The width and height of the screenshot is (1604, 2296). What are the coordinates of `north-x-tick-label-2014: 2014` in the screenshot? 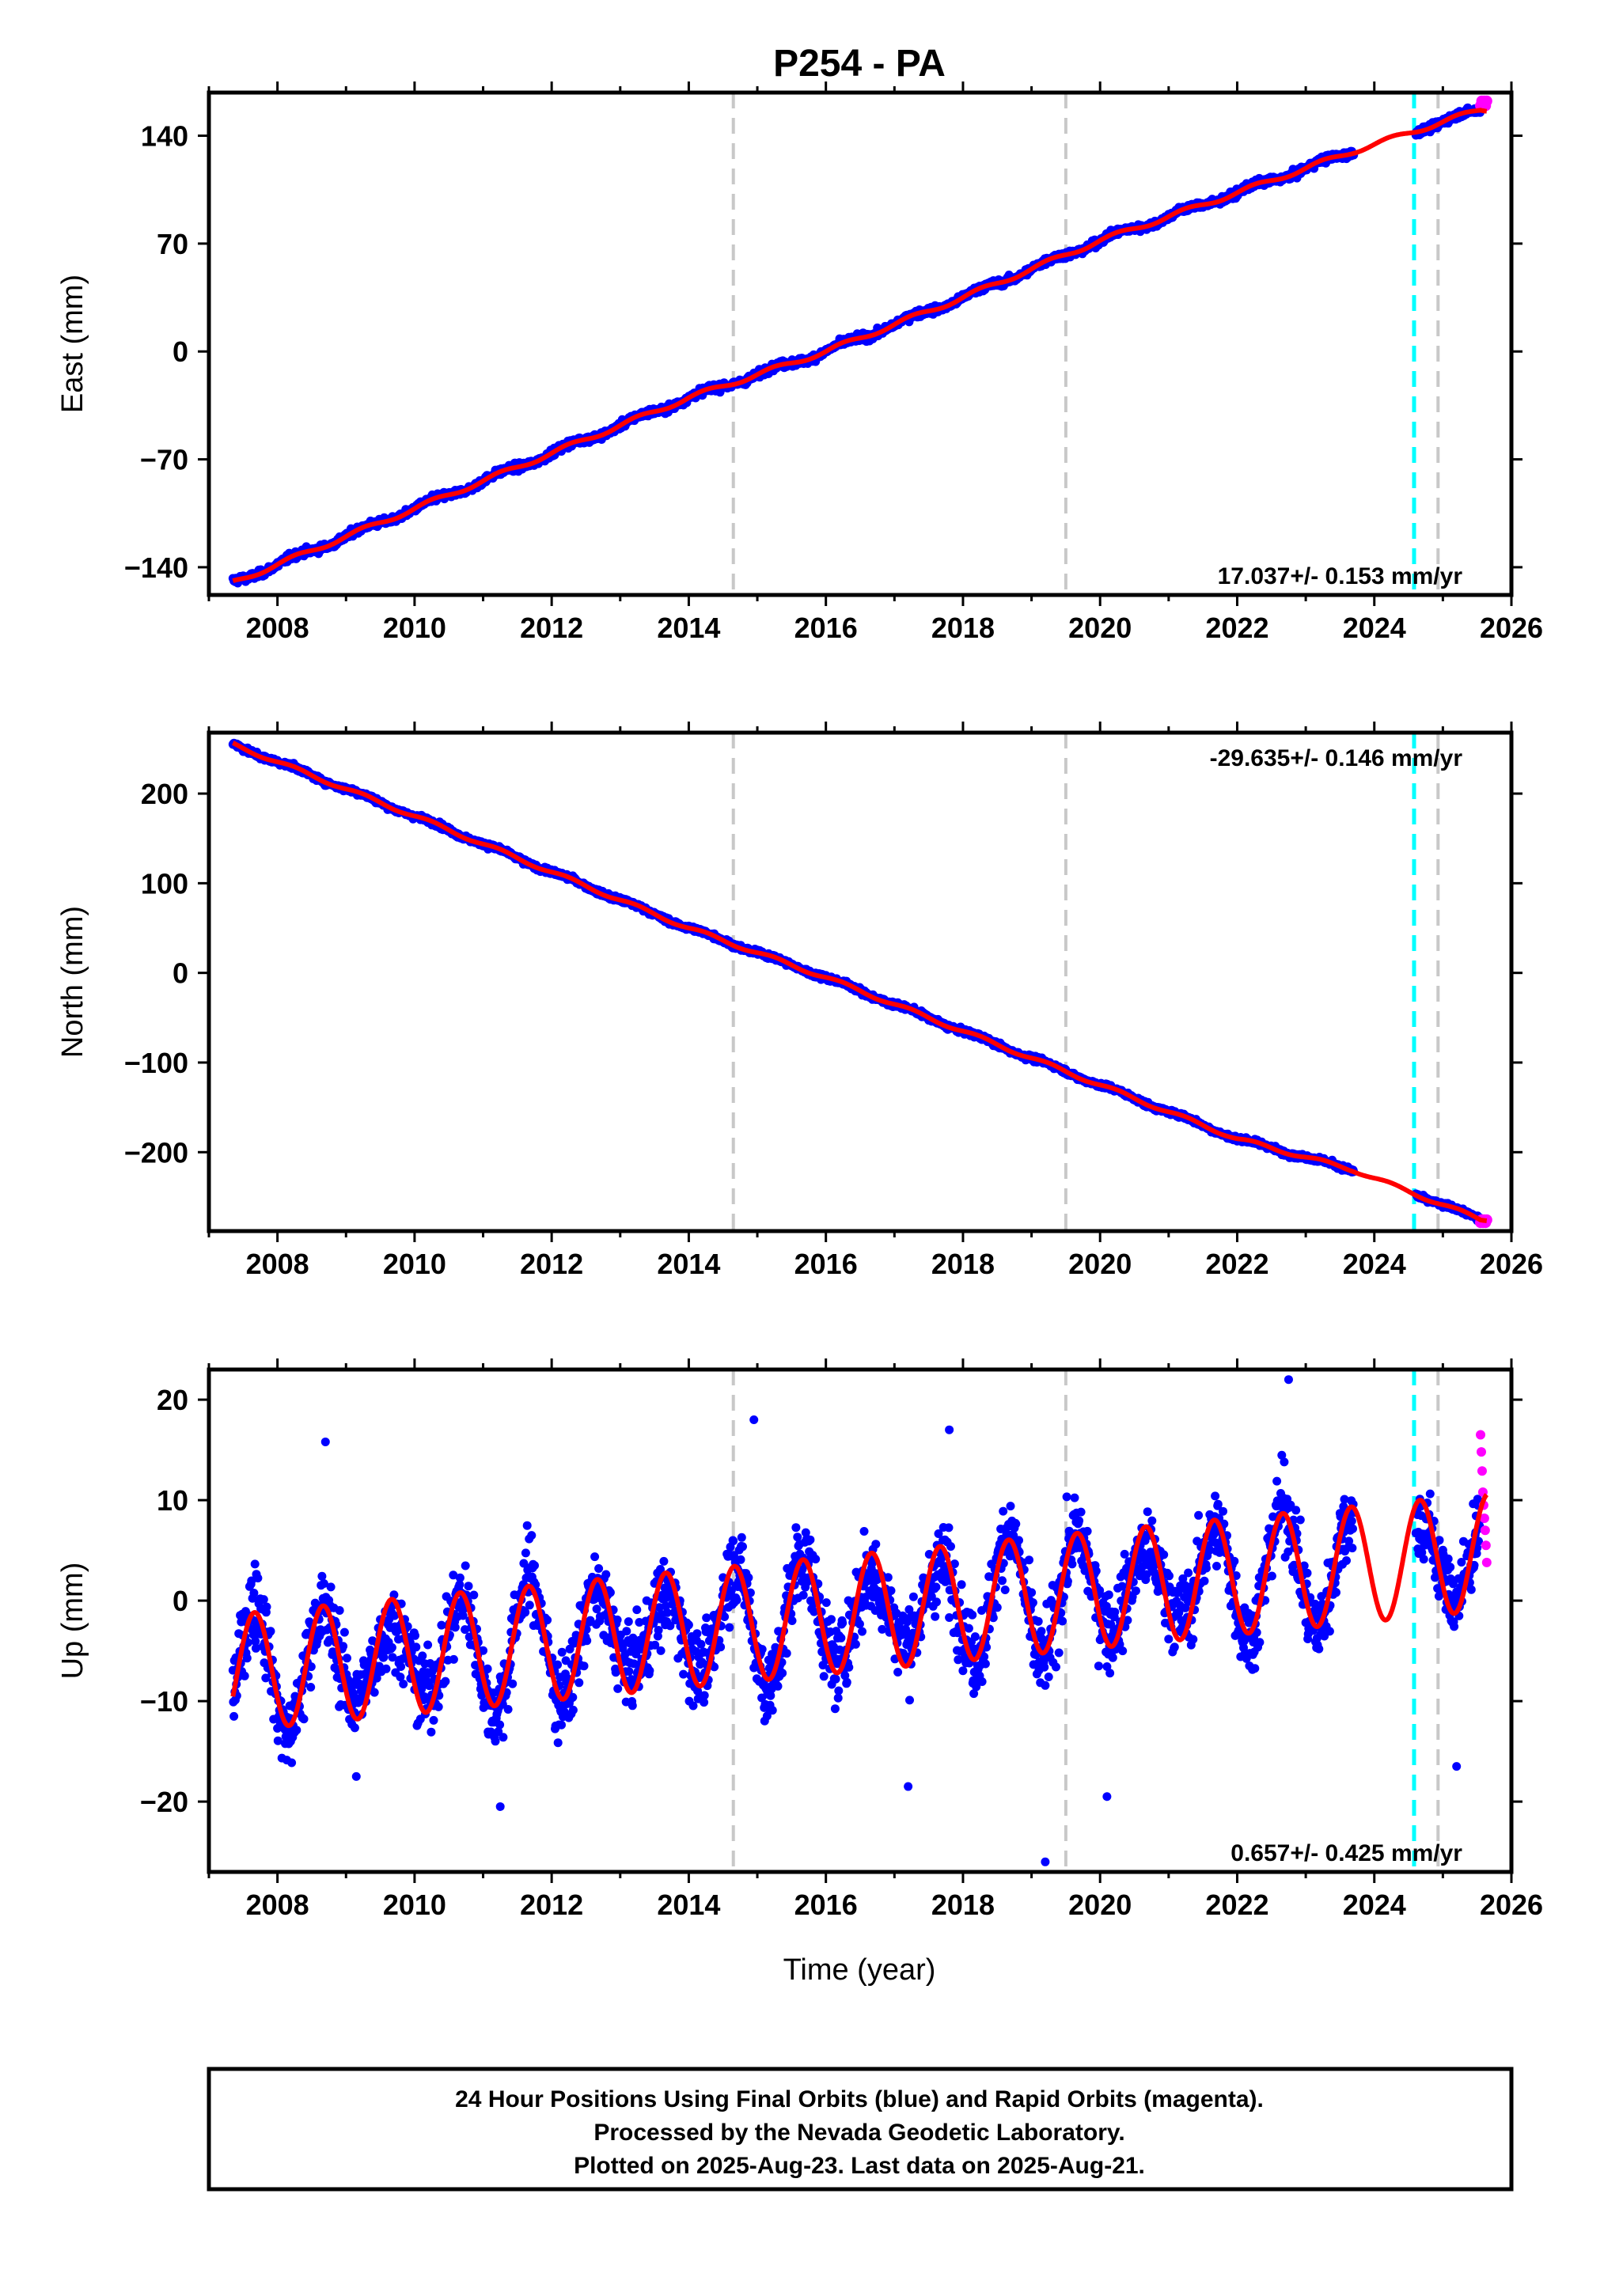 It's located at (688, 1264).